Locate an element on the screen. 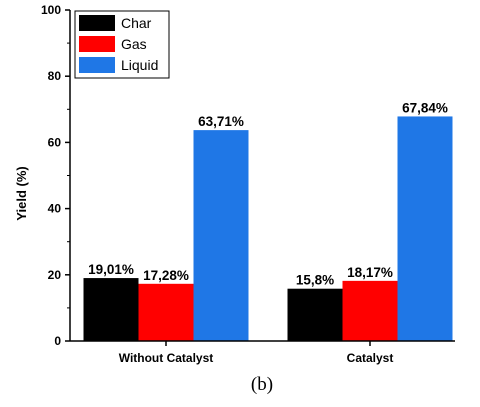  legend-swatch-liquid is located at coordinates (97, 65).